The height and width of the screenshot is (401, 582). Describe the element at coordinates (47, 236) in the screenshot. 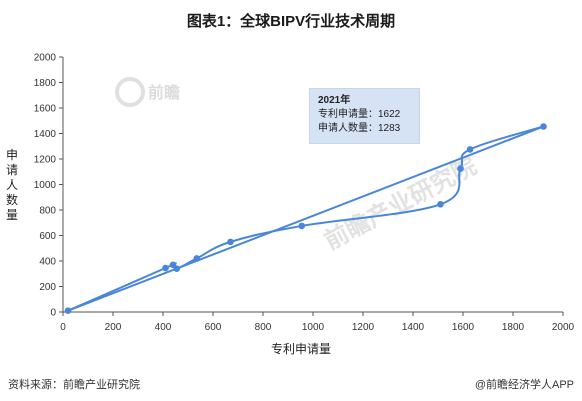

I see `y-tick-label: 600` at that location.